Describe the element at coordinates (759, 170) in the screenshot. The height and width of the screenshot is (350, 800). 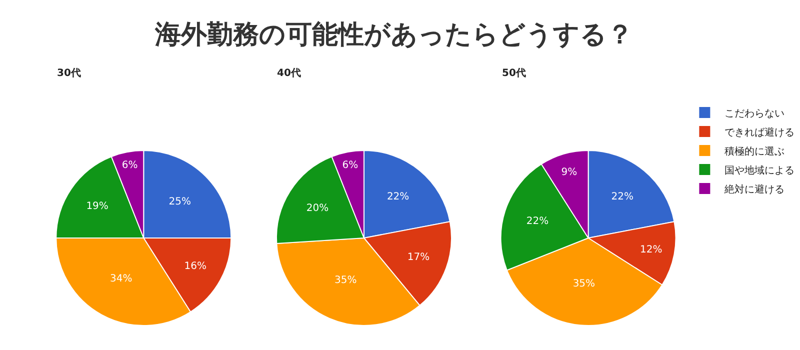
I see `legend-label: 国や地域による` at that location.